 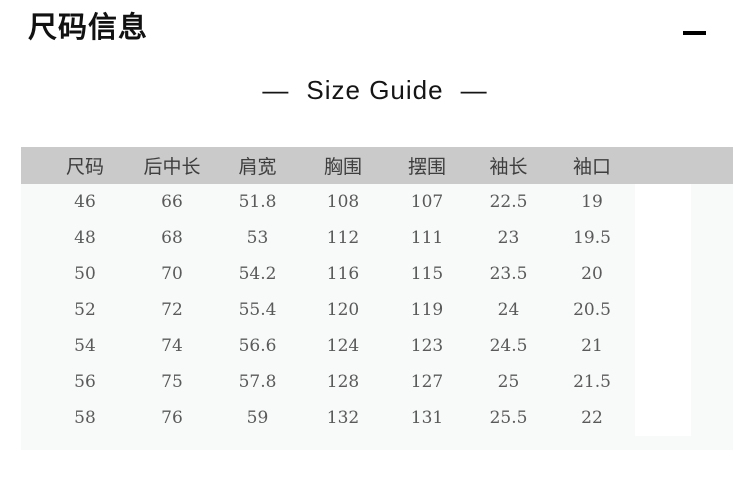 What do you see at coordinates (377, 165) in the screenshot?
I see `table-header-row: 尺码 后中长 肩宽 胸围 摆围 袖长 袖口` at bounding box center [377, 165].